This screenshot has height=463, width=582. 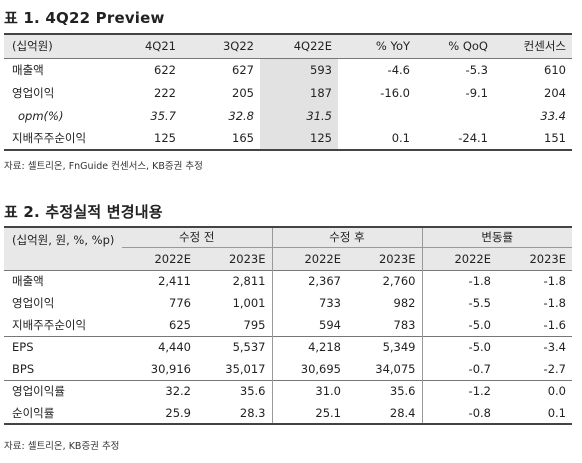 I want to click on row-label: BPS, so click(x=23, y=368).